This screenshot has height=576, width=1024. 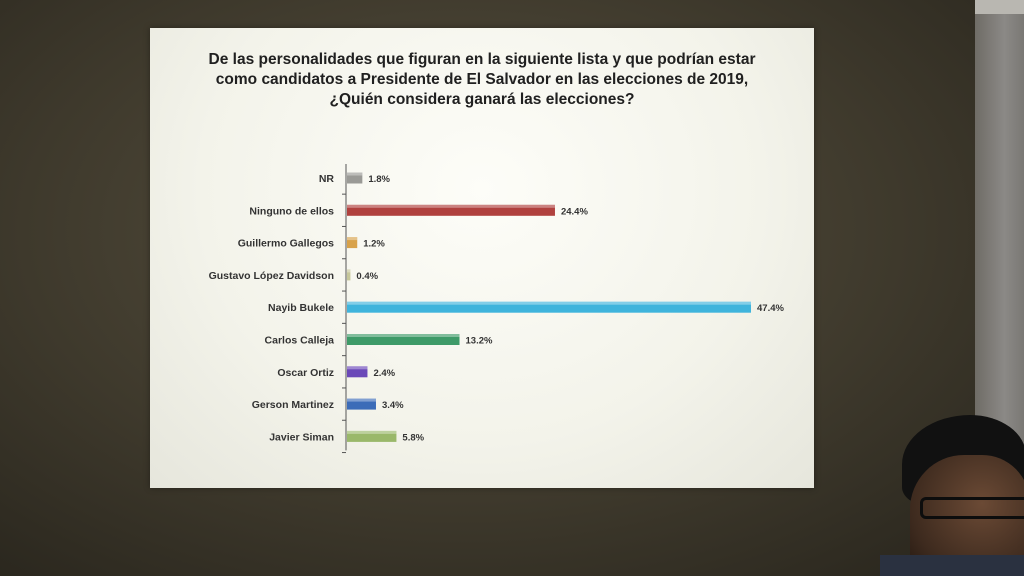 What do you see at coordinates (549, 303) in the screenshot?
I see `bar-highlight-nayib-bukele` at bounding box center [549, 303].